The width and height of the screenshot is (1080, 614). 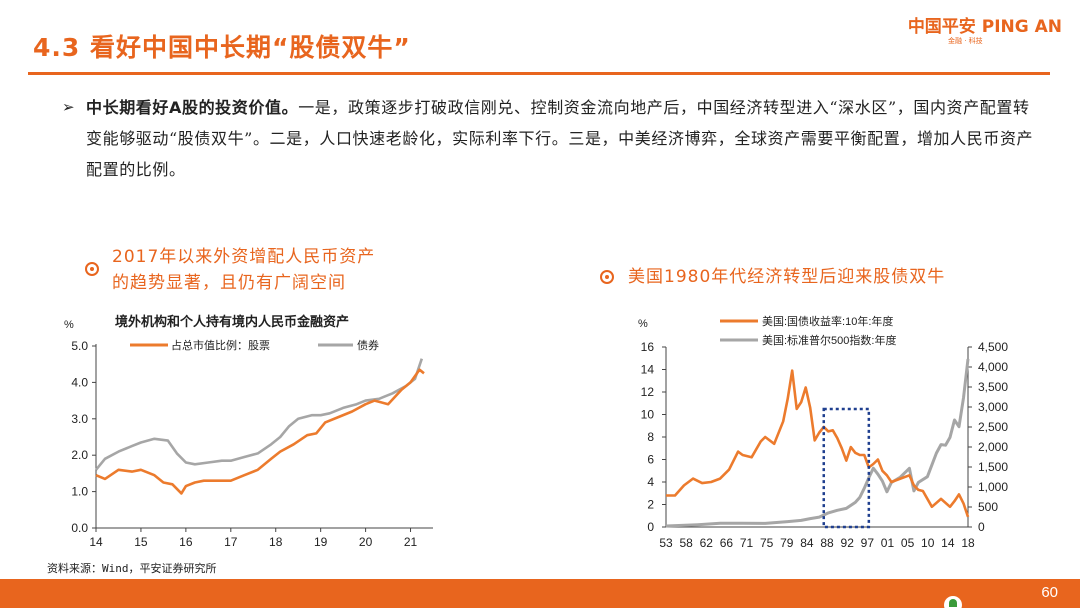 What do you see at coordinates (186, 542) in the screenshot?
I see `left-x-tick-label: 16` at bounding box center [186, 542].